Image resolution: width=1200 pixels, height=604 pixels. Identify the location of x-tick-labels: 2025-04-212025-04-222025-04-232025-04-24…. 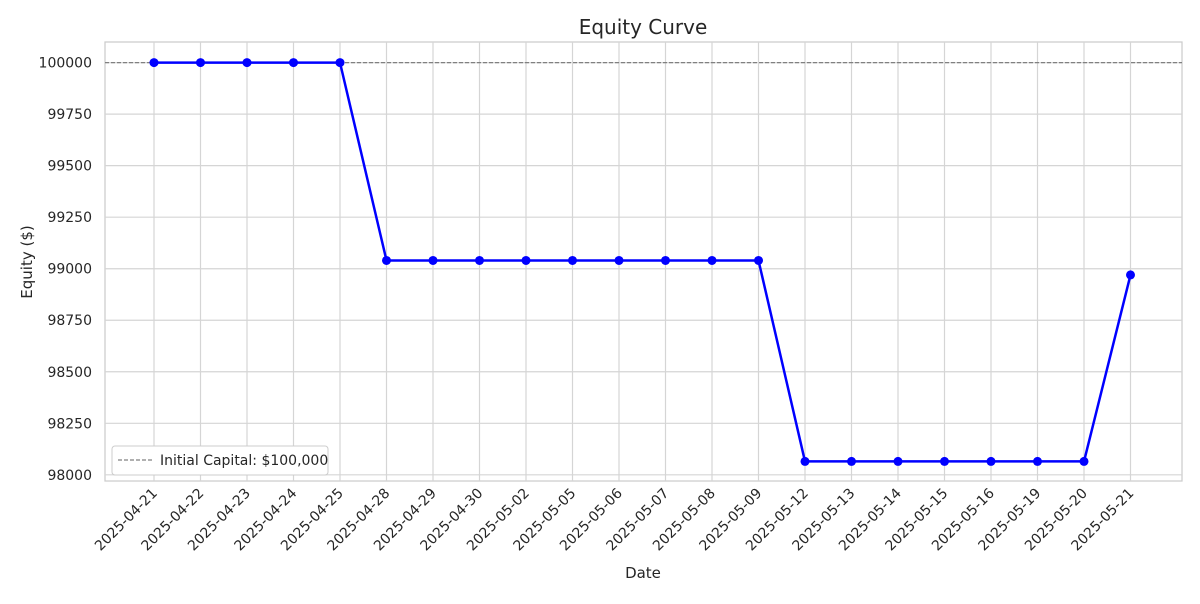
(614, 519).